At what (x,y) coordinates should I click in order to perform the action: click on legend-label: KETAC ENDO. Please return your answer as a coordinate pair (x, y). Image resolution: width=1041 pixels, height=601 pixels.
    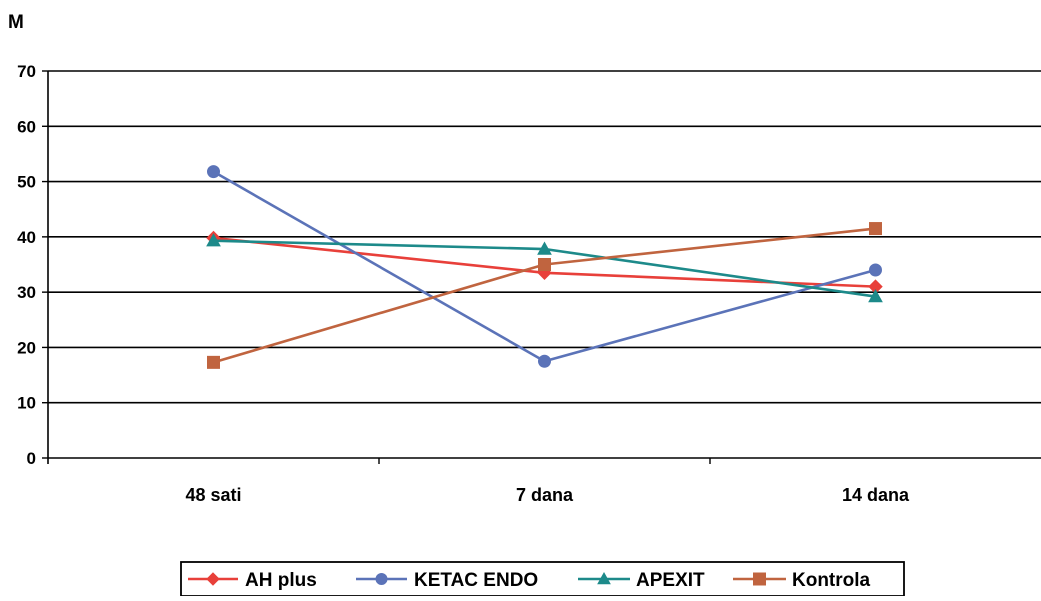
    Looking at the image, I should click on (476, 580).